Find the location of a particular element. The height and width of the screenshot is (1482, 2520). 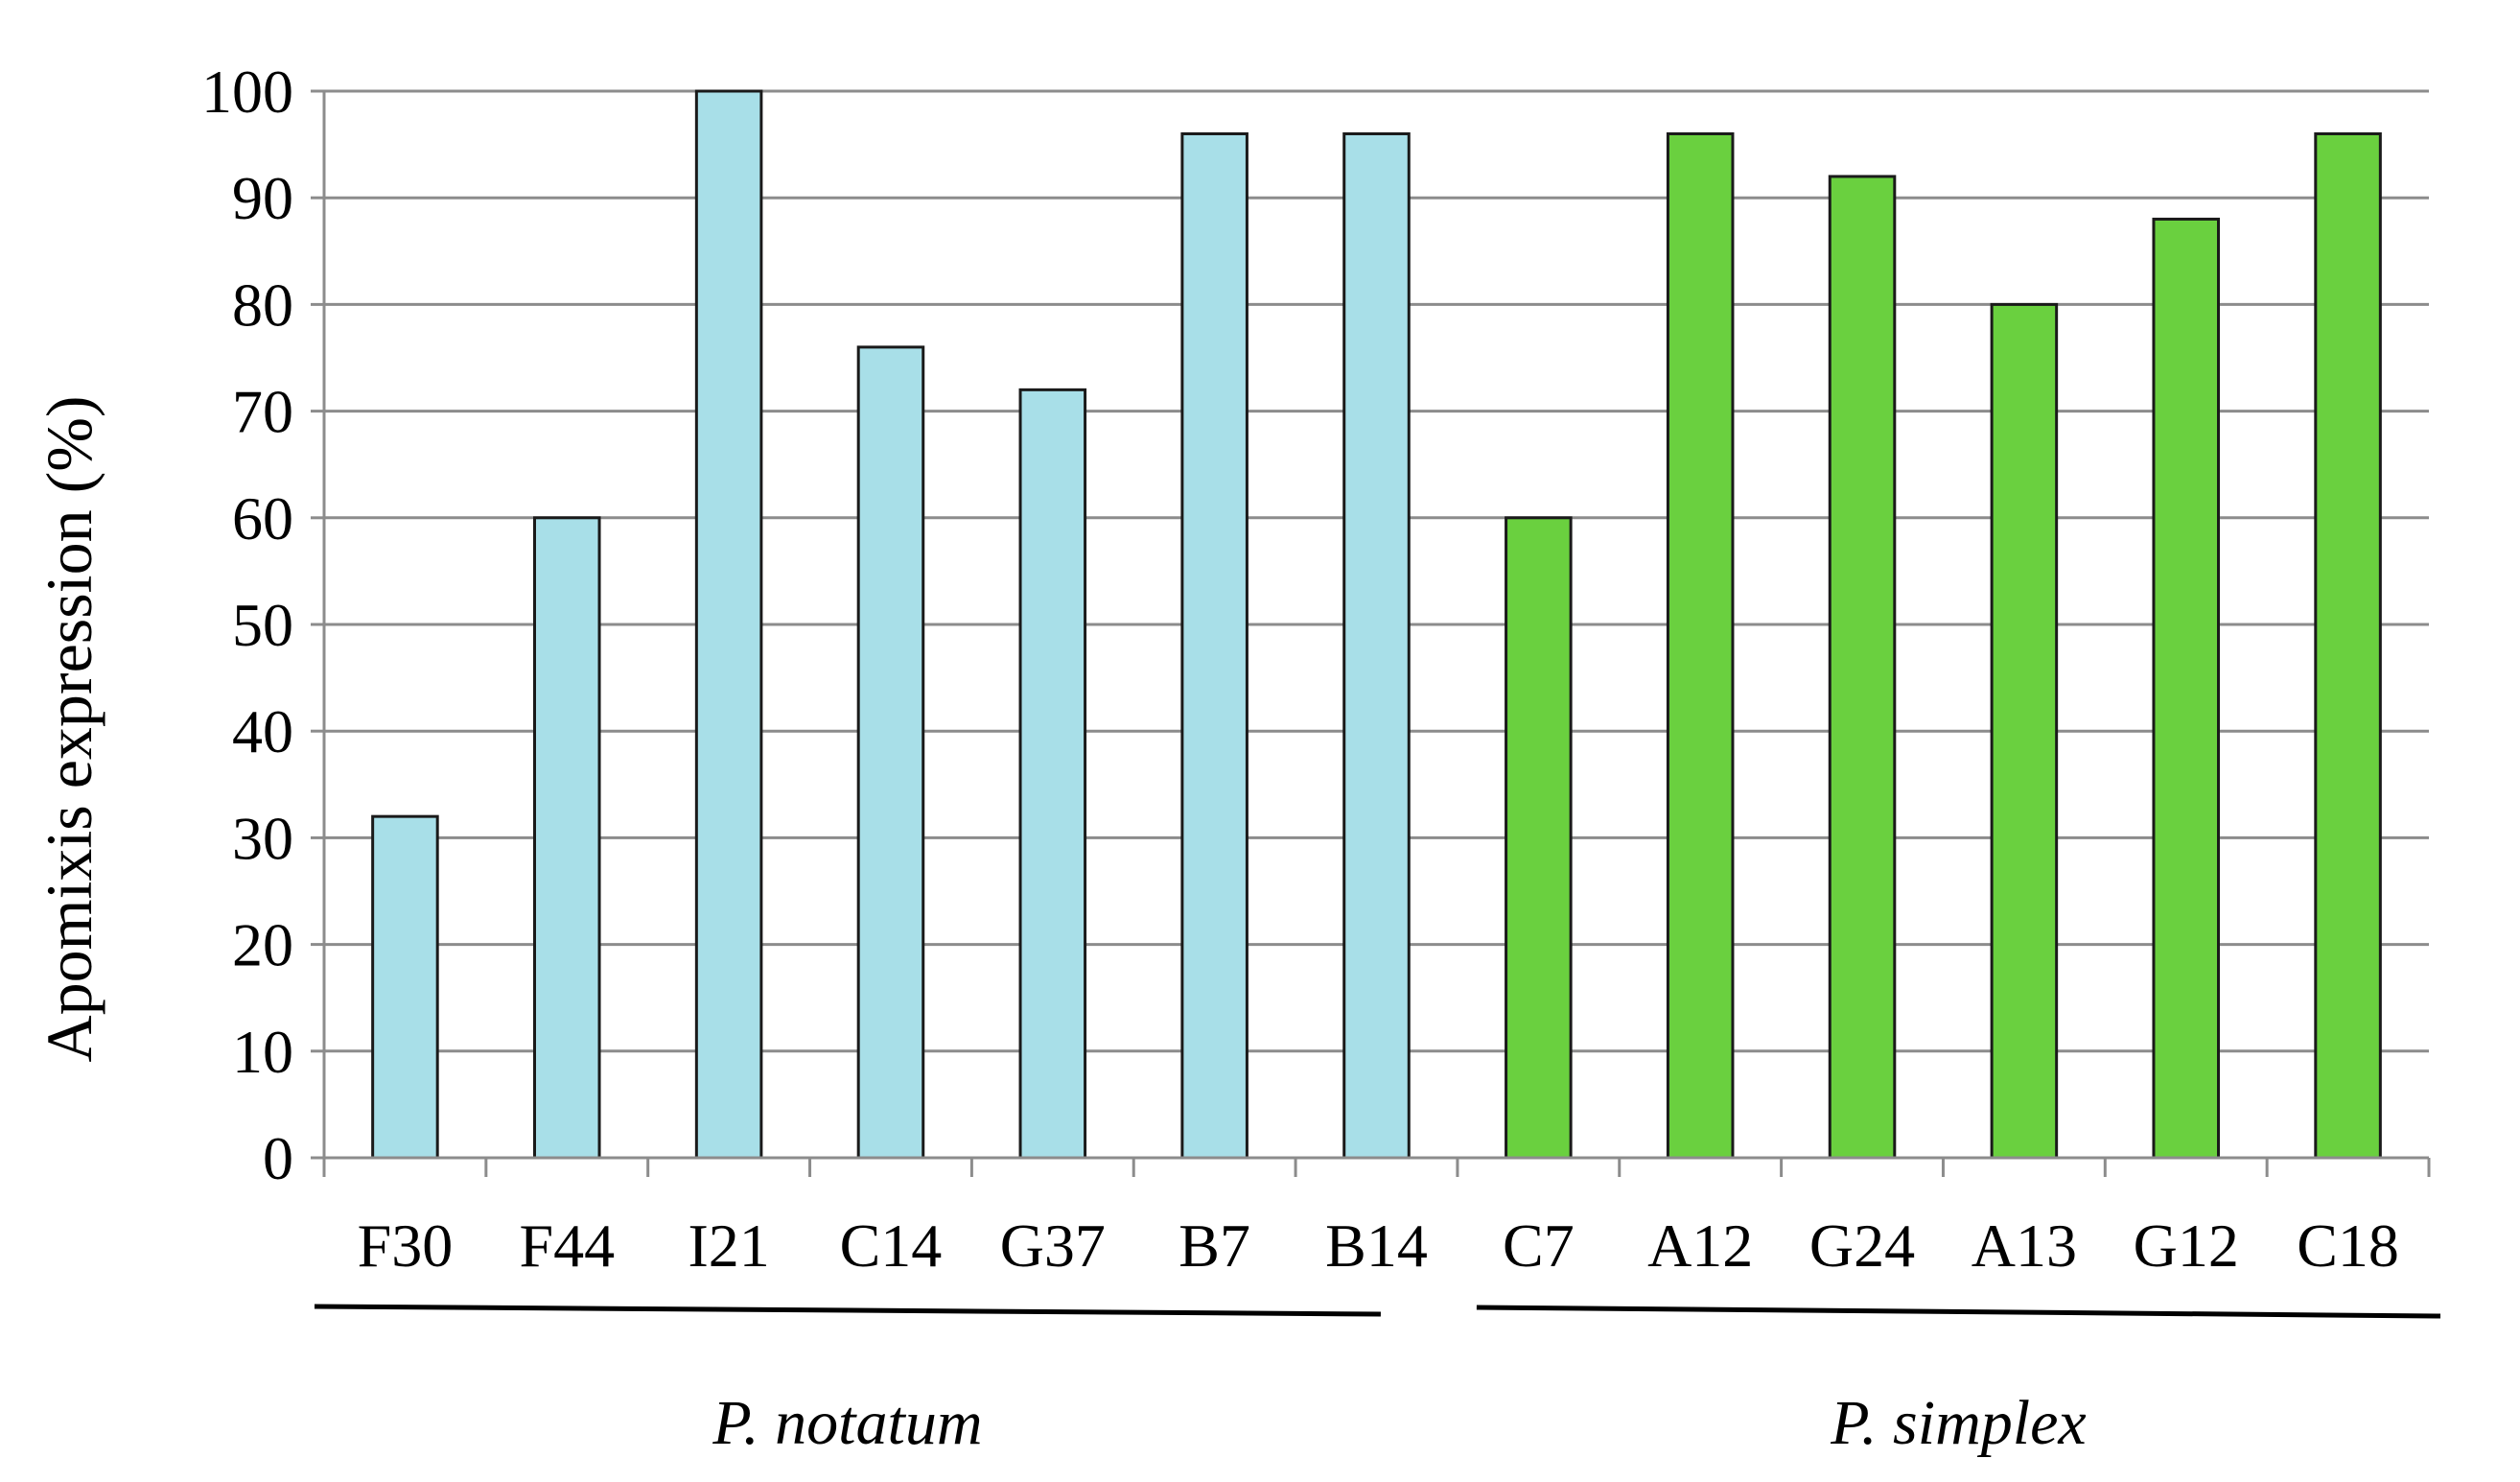

x-tick-label: F30 is located at coordinates (406, 1246).